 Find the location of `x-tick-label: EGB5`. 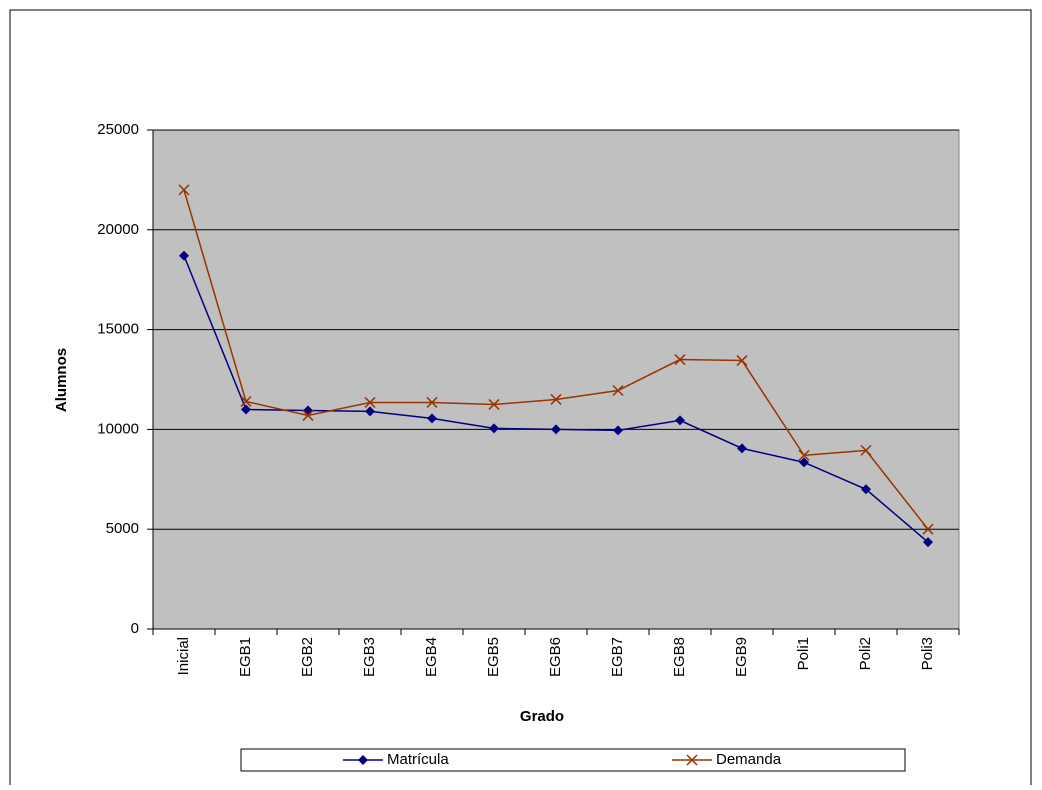

x-tick-label: EGB5 is located at coordinates (493, 657).